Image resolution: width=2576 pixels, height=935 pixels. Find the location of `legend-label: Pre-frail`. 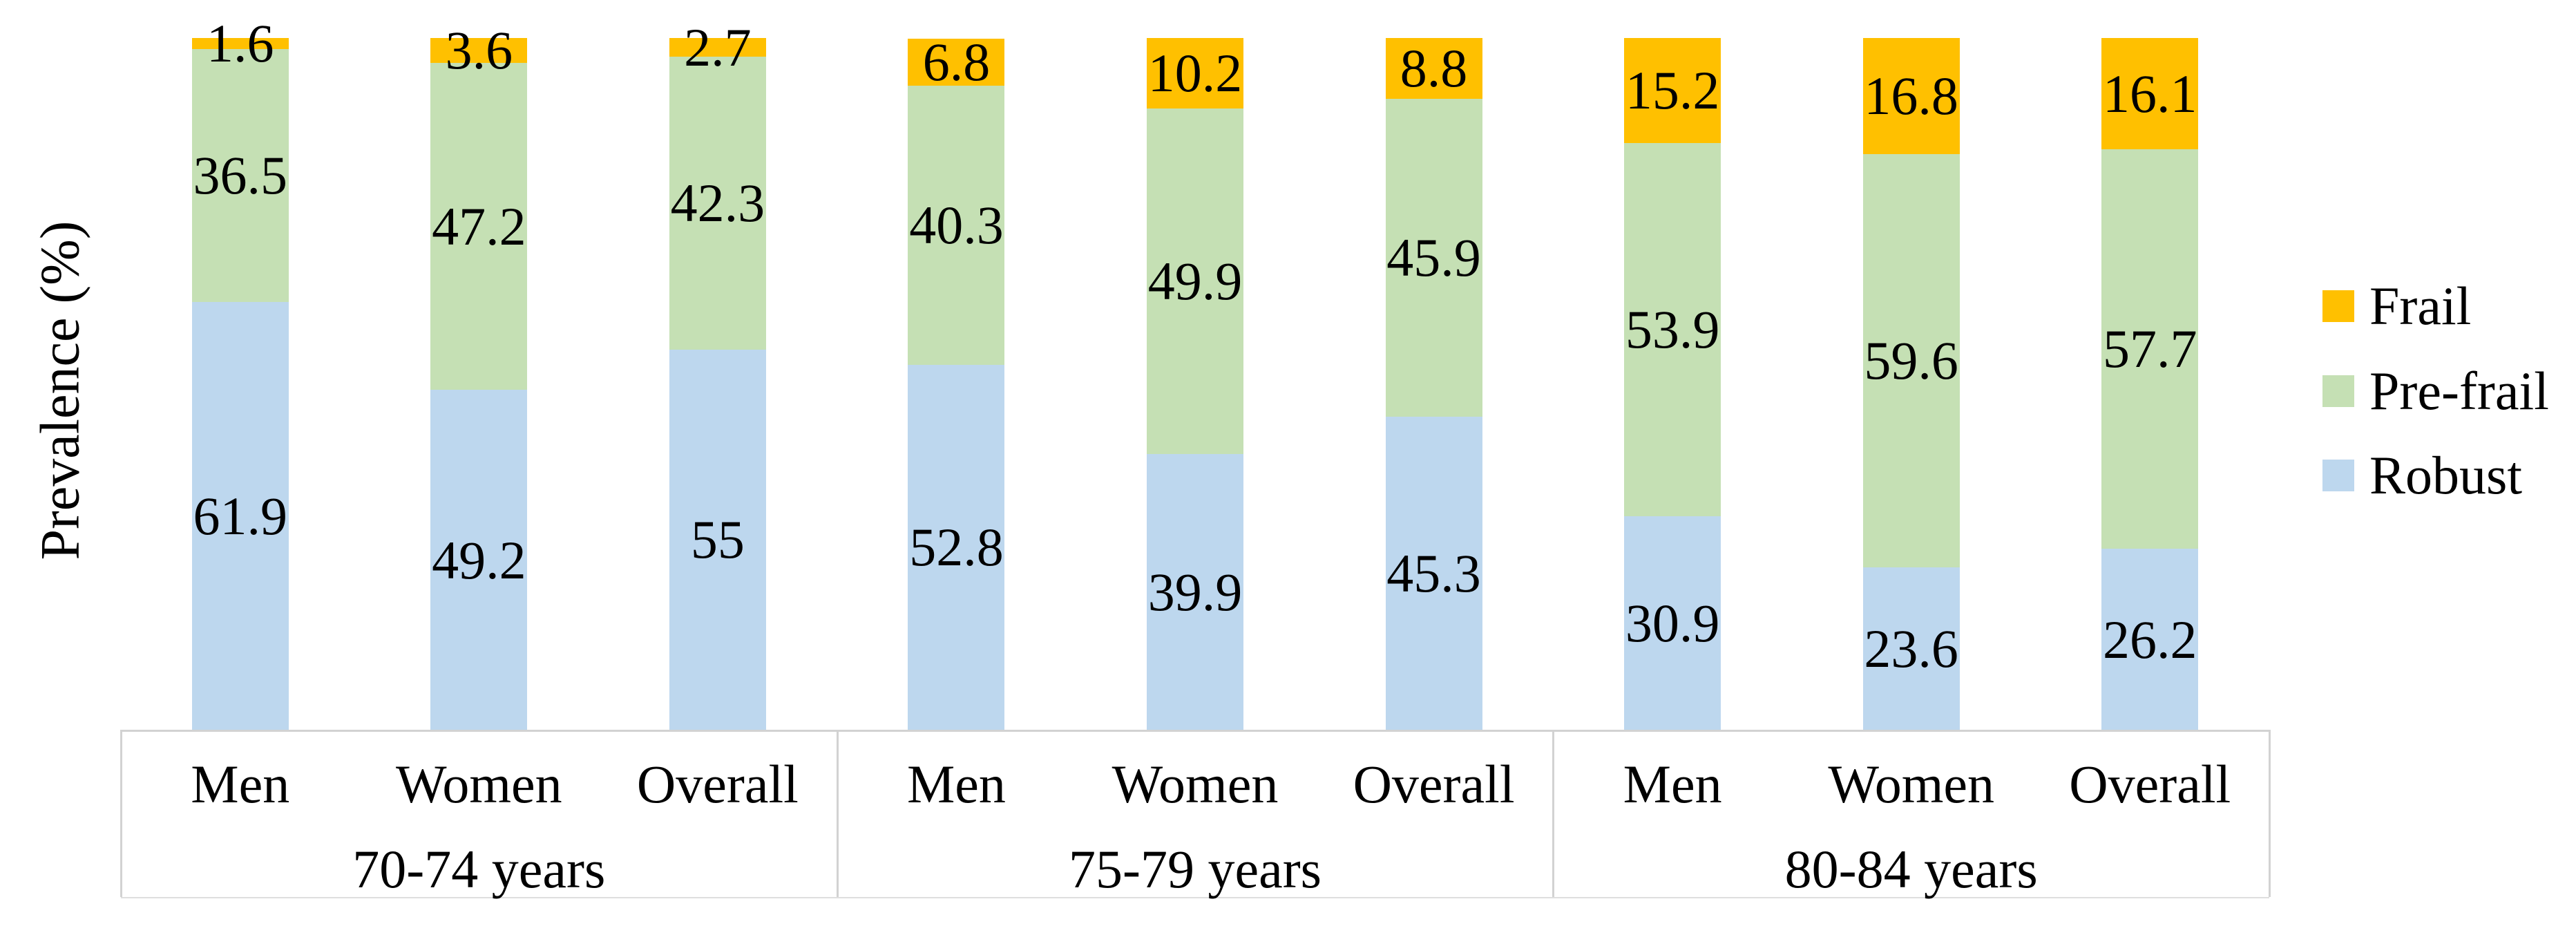

legend-label: Pre-frail is located at coordinates (2459, 391).